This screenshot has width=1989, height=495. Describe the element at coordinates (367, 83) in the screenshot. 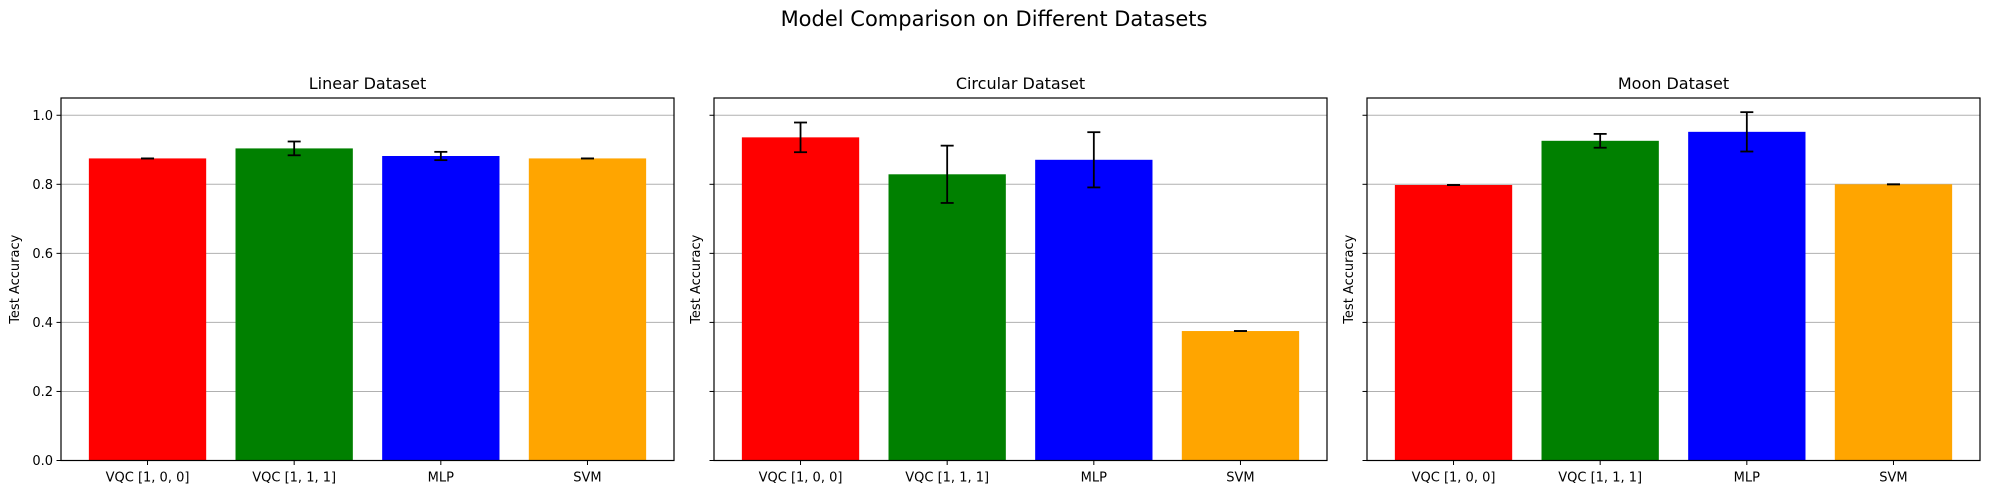

I see `subplot-title: Linear Dataset` at that location.